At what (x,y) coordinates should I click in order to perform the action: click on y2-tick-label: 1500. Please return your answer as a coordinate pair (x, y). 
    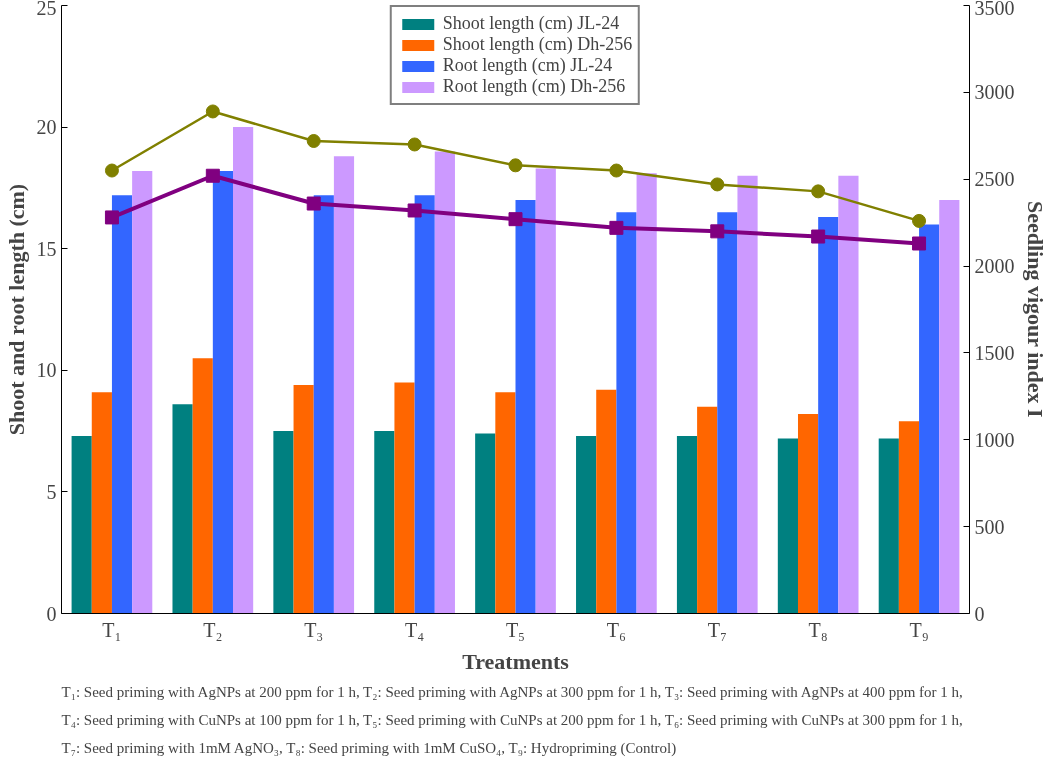
    Looking at the image, I should click on (994, 352).